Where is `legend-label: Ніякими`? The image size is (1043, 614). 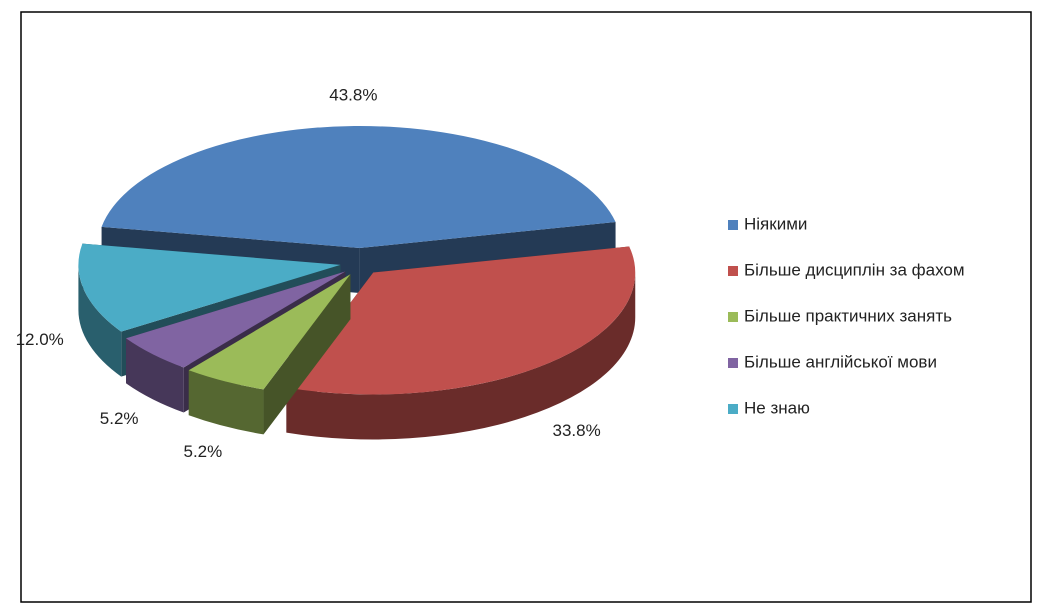
legend-label: Ніякими is located at coordinates (775, 223).